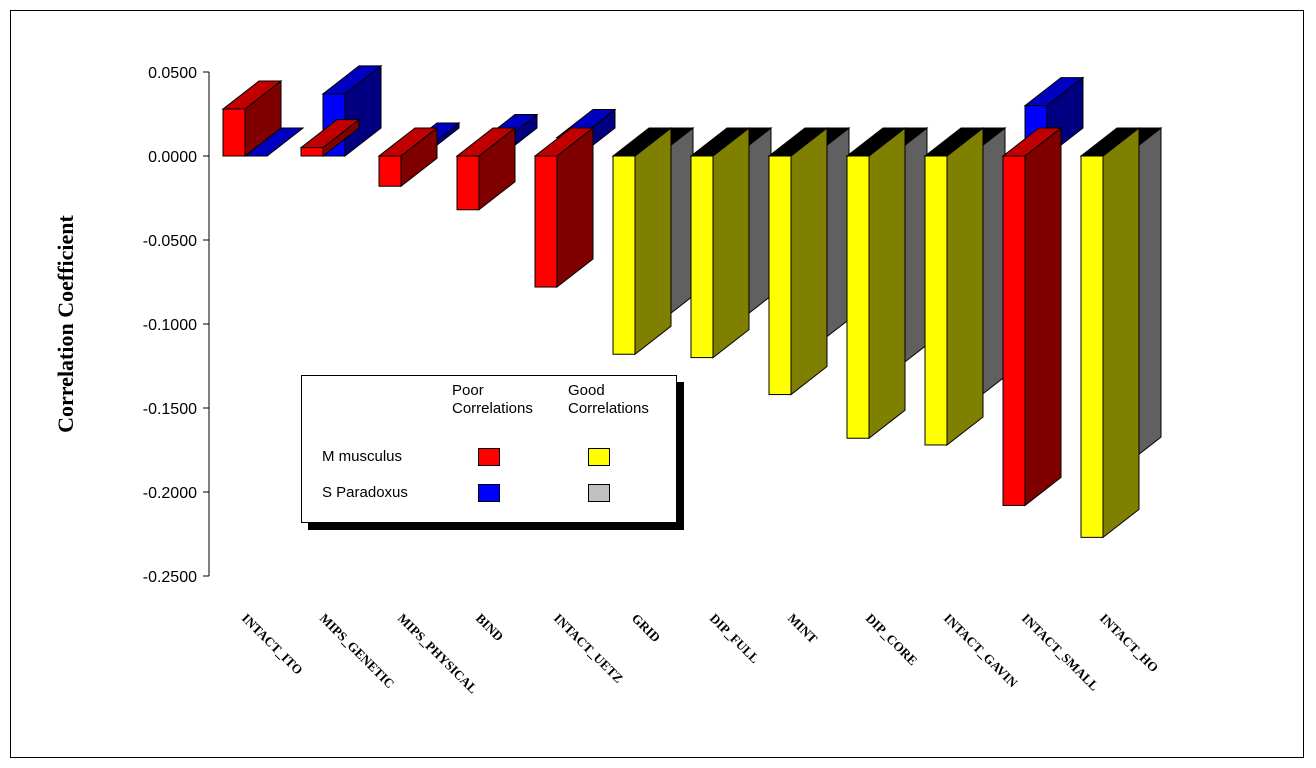 The height and width of the screenshot is (768, 1316). What do you see at coordinates (599, 457) in the screenshot?
I see `legend-swatch-m-good` at bounding box center [599, 457].